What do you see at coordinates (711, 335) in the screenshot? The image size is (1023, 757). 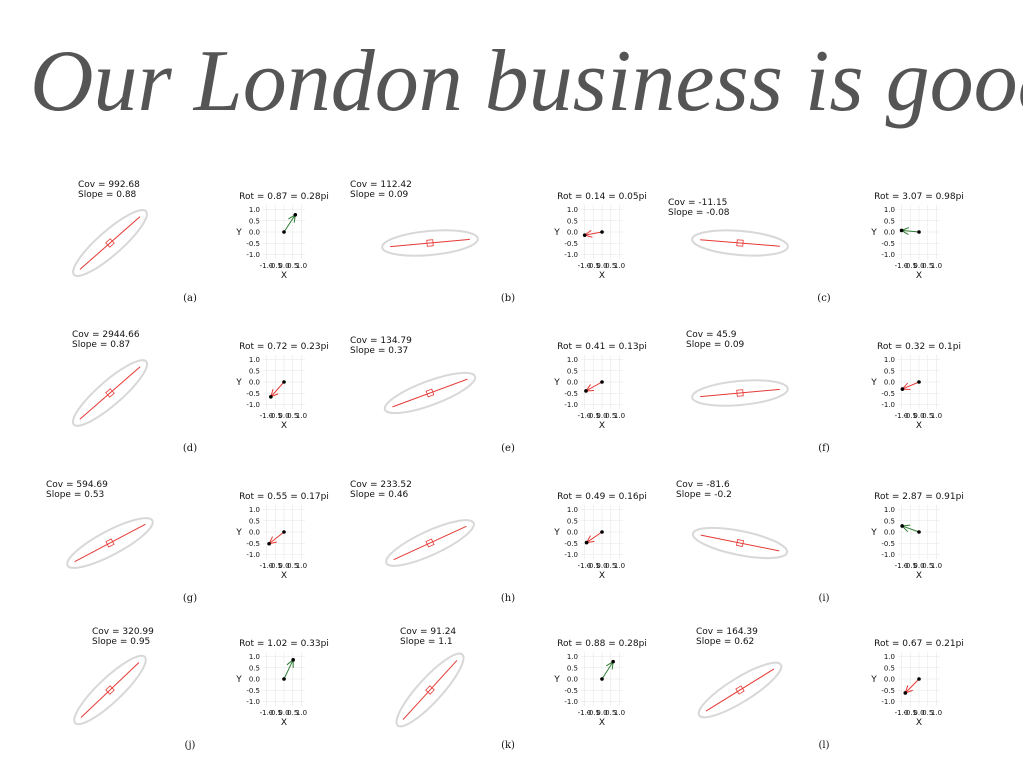 I see `cov-label: Cov = 45.9` at bounding box center [711, 335].